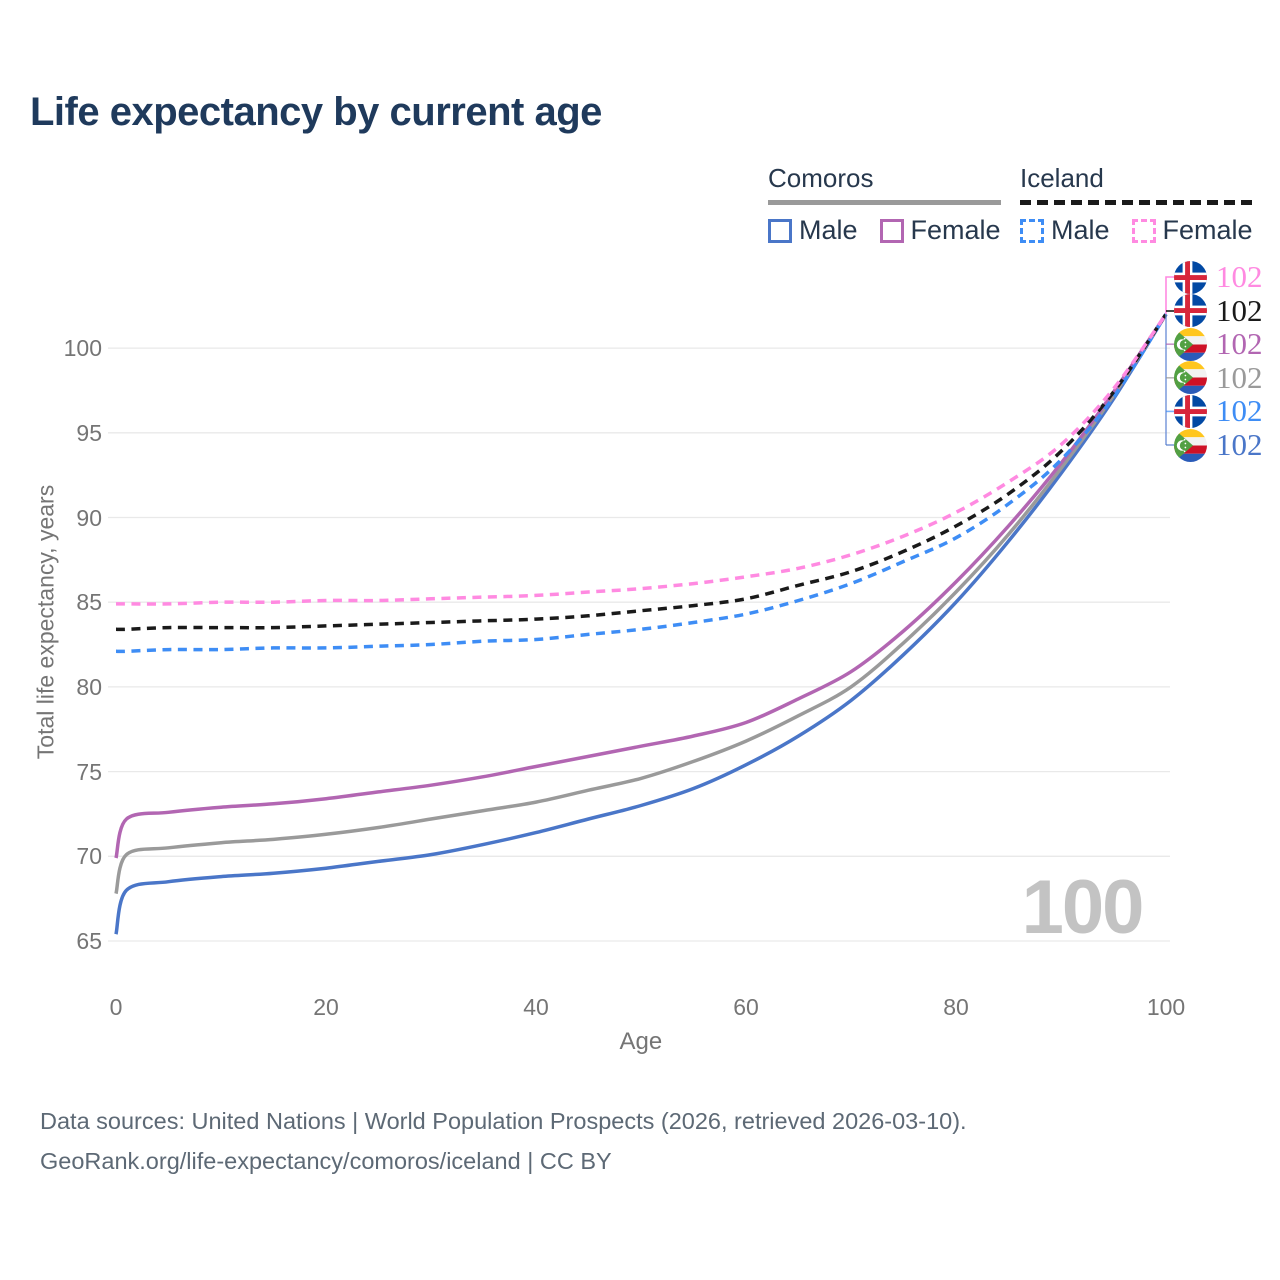 The image size is (1280, 1280). Describe the element at coordinates (82, 348) in the screenshot. I see `y-tick-label: 100` at that location.